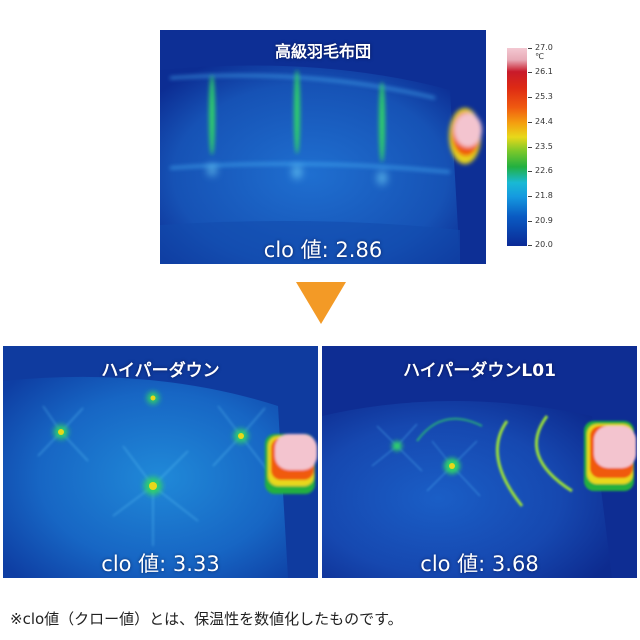 Image resolution: width=640 pixels, height=640 pixels. What do you see at coordinates (544, 146) in the screenshot?
I see `scale-label: 23.5` at bounding box center [544, 146].